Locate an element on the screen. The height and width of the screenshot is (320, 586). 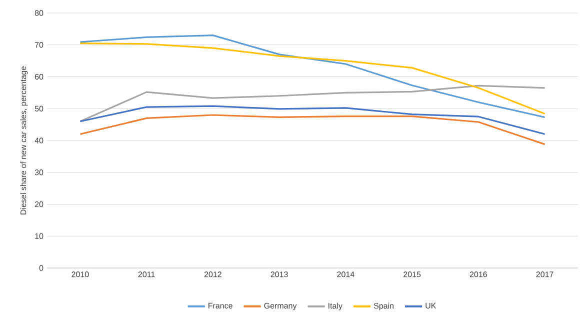
x-tick-label: 2015 is located at coordinates (412, 275).